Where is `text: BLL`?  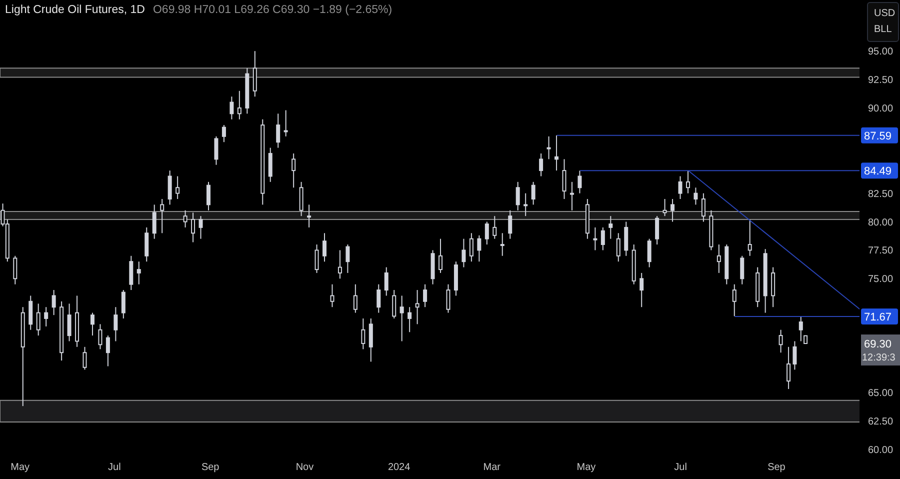 text: BLL is located at coordinates (883, 30).